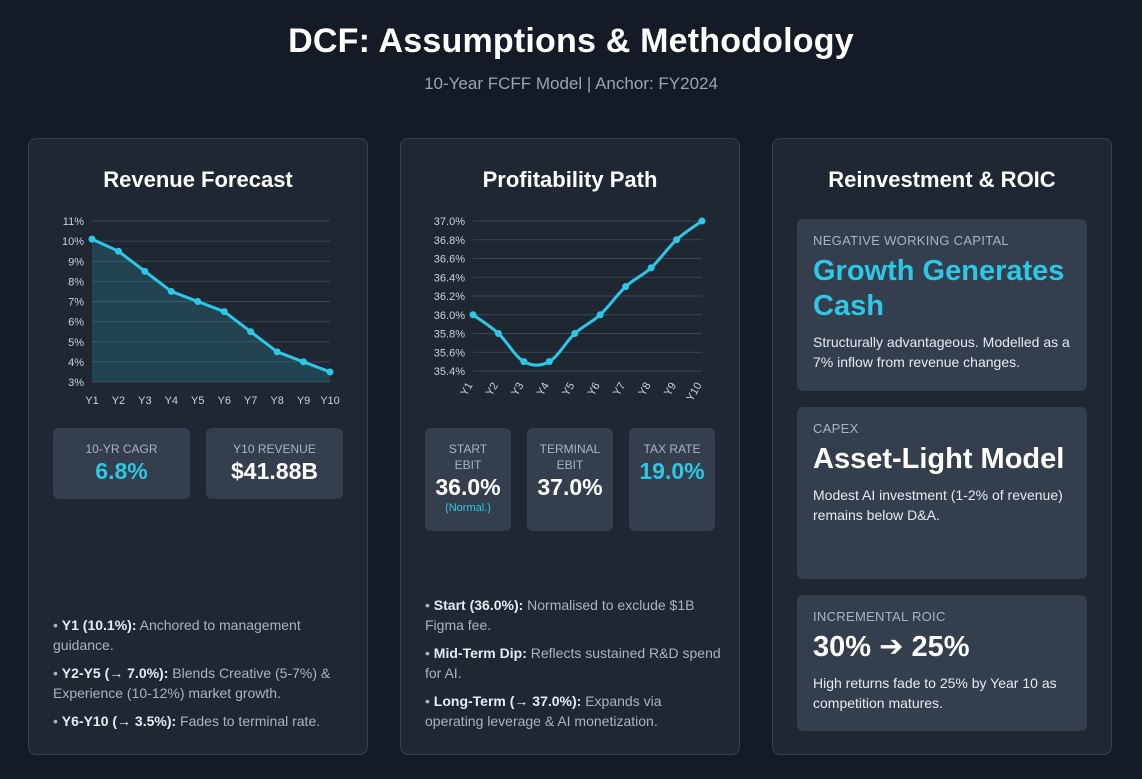 The image size is (1142, 779). What do you see at coordinates (468, 457) in the screenshot?
I see `stat-label: START EBIT` at bounding box center [468, 457].